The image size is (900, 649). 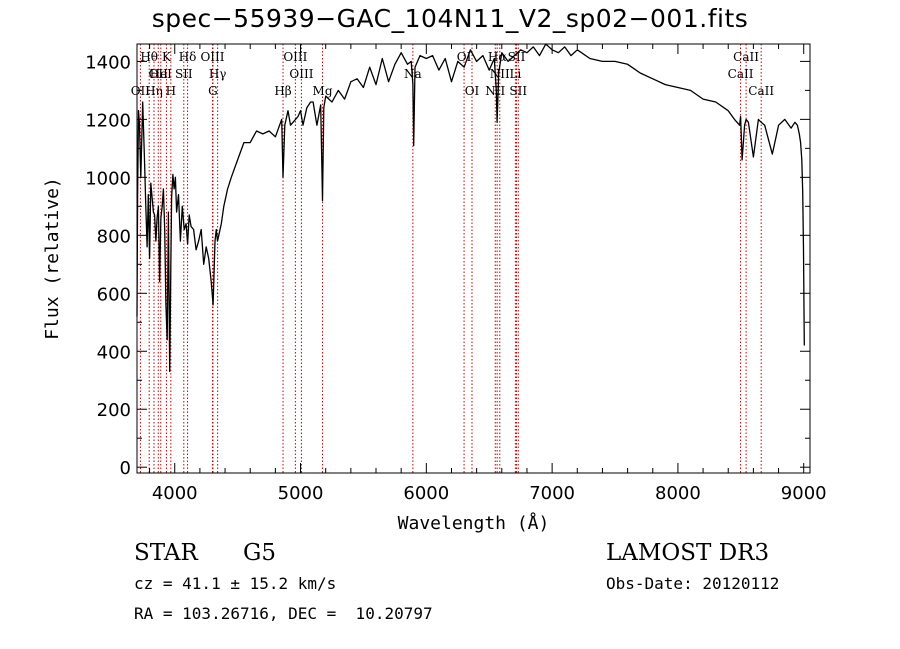 I want to click on line-label: Hβ, so click(x=282, y=91).